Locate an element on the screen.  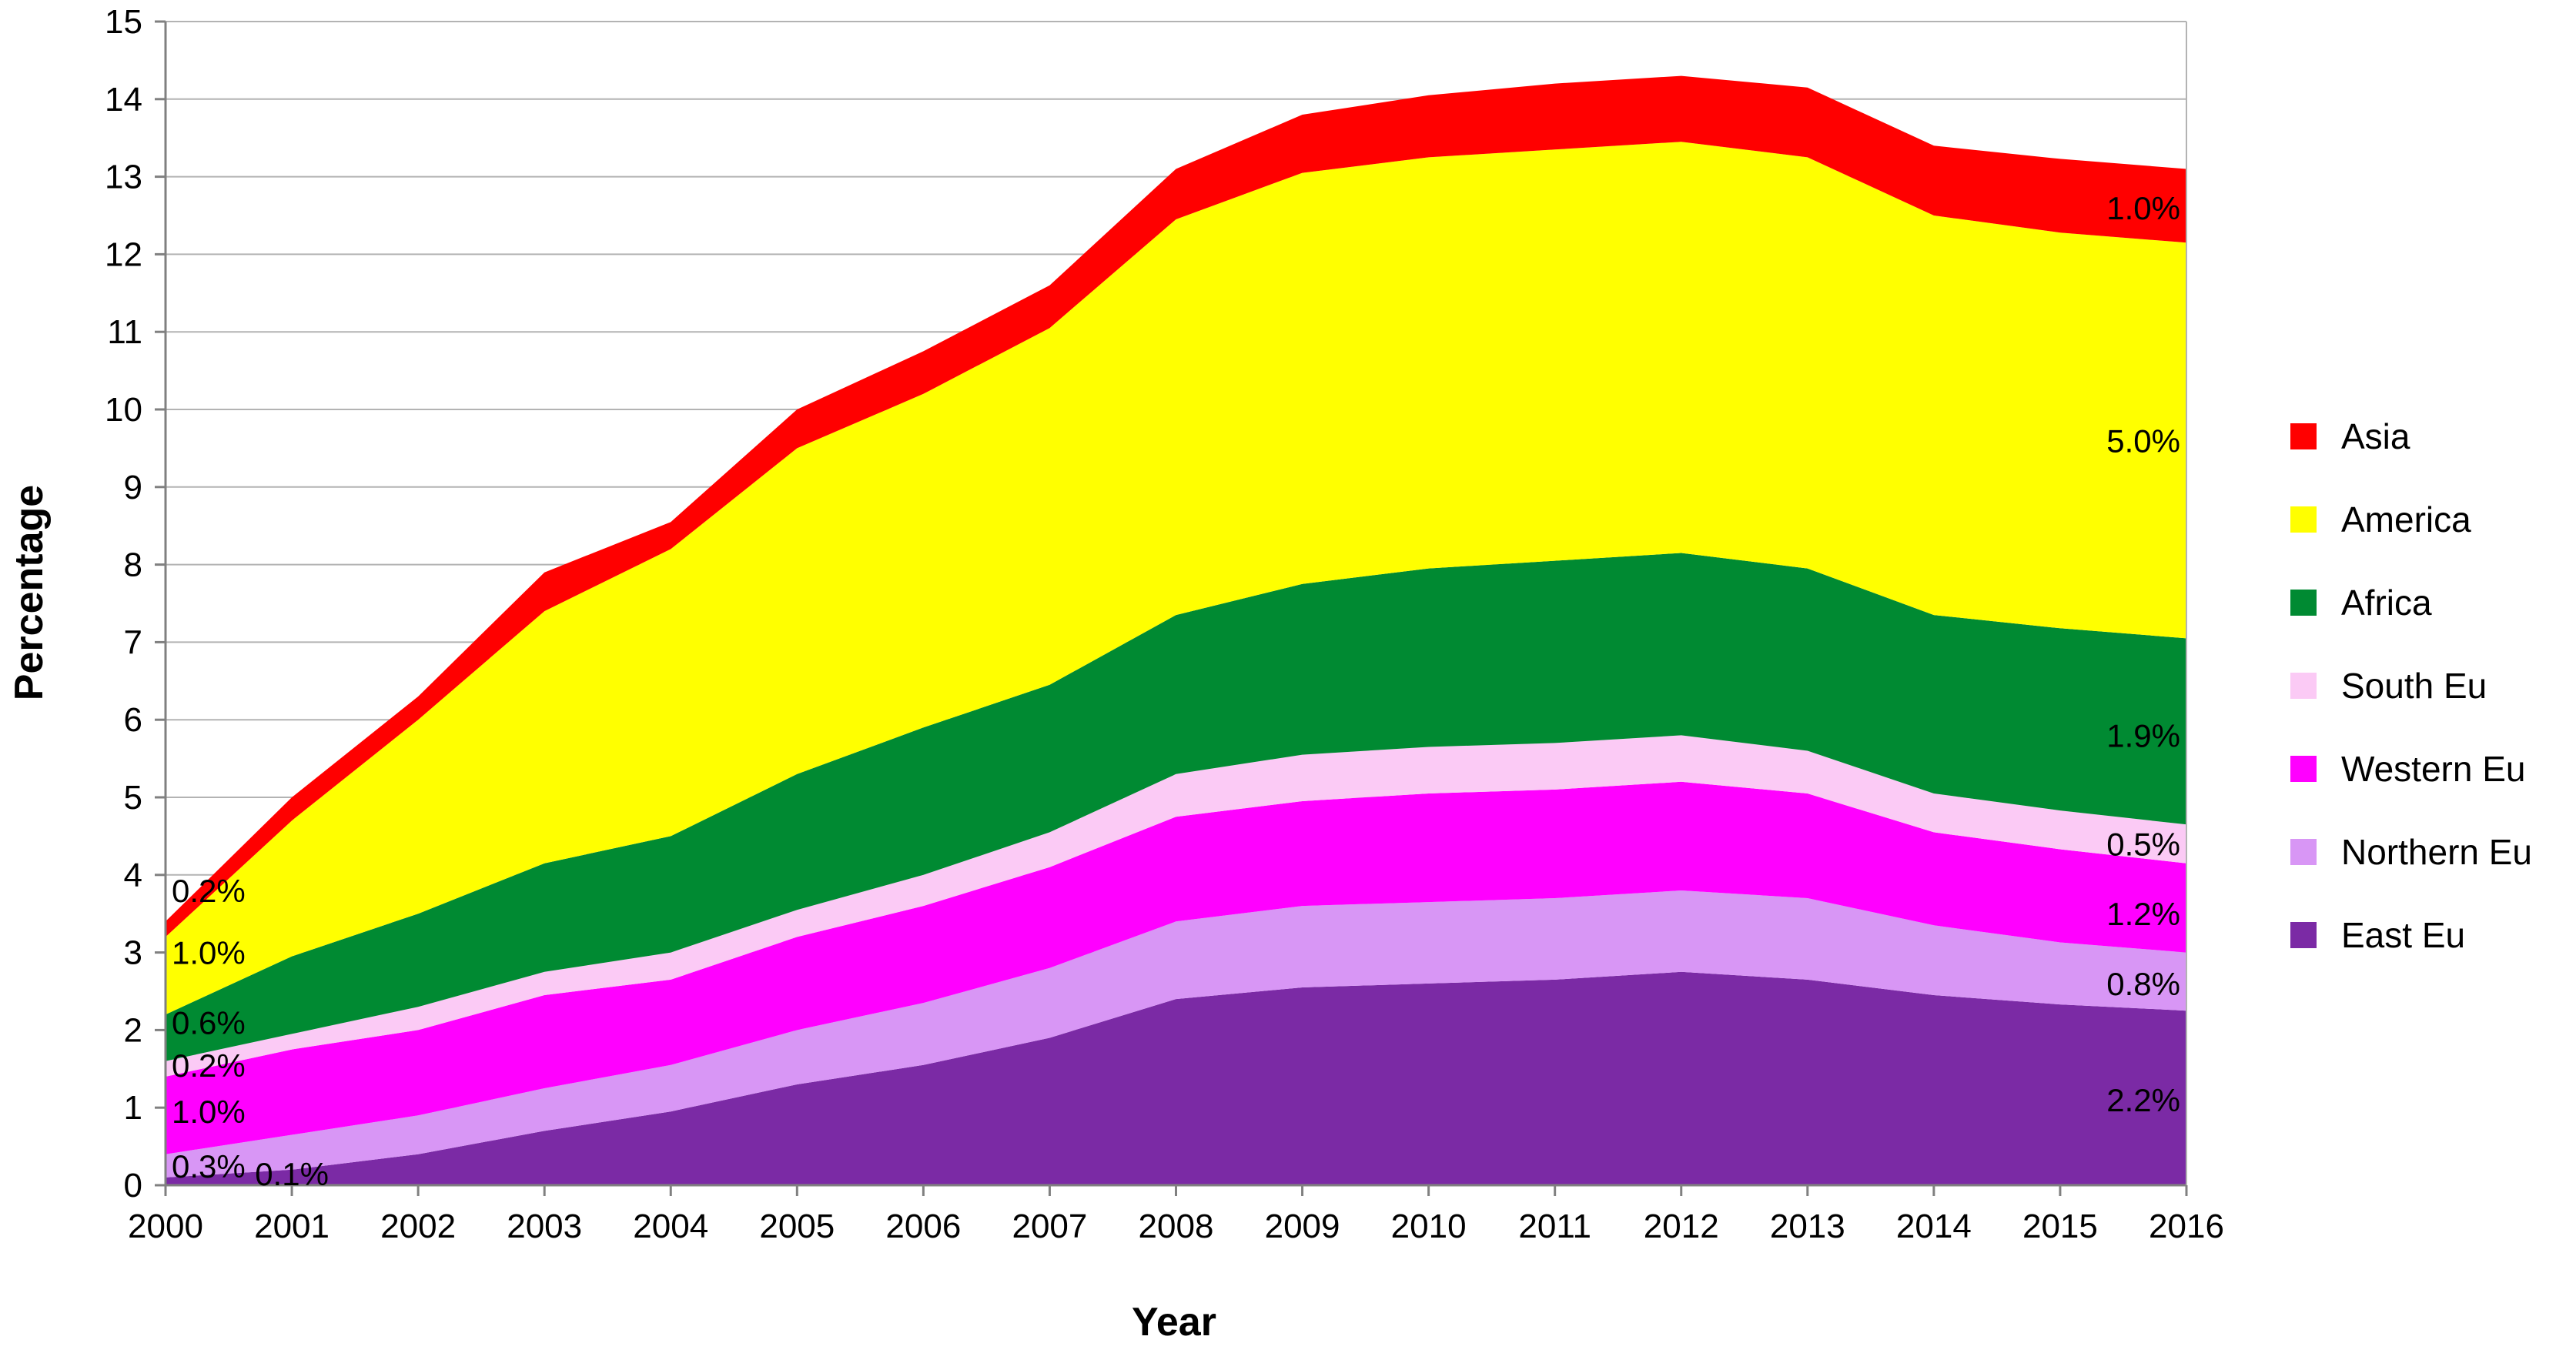
x-axis-title: Year is located at coordinates (1174, 1322).